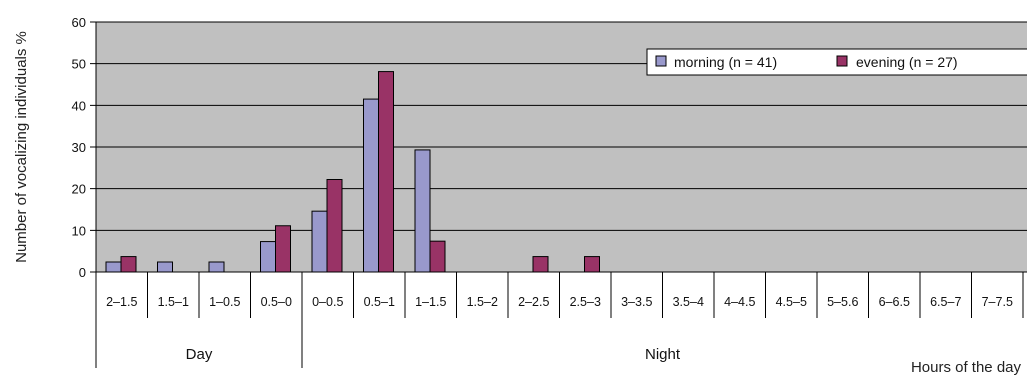 The width and height of the screenshot is (1027, 378). I want to click on x-tick-label: 6–6.5, so click(894, 302).